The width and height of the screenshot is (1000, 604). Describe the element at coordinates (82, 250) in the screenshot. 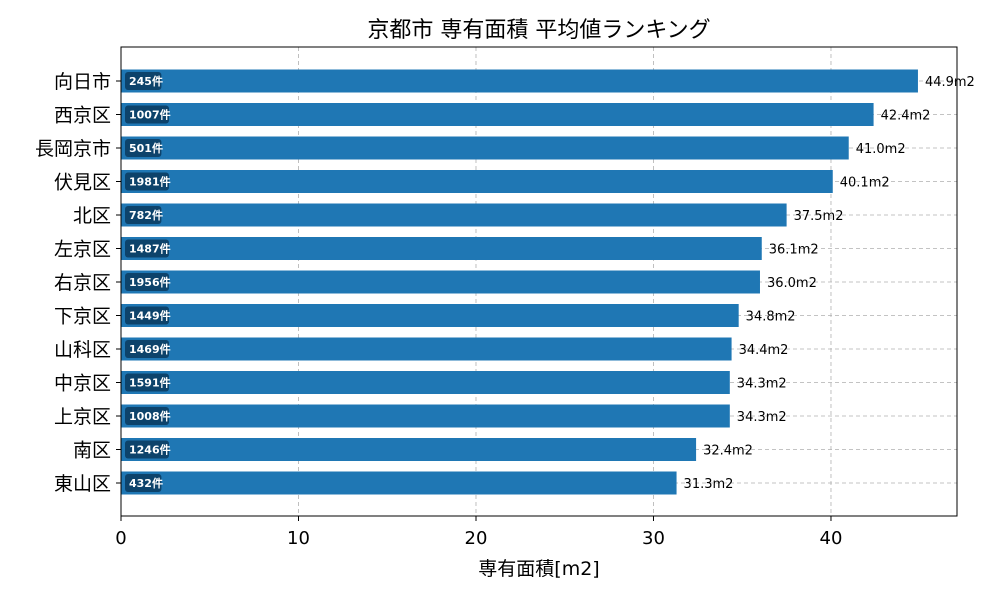

I see `y-tick-label: 左京区` at that location.